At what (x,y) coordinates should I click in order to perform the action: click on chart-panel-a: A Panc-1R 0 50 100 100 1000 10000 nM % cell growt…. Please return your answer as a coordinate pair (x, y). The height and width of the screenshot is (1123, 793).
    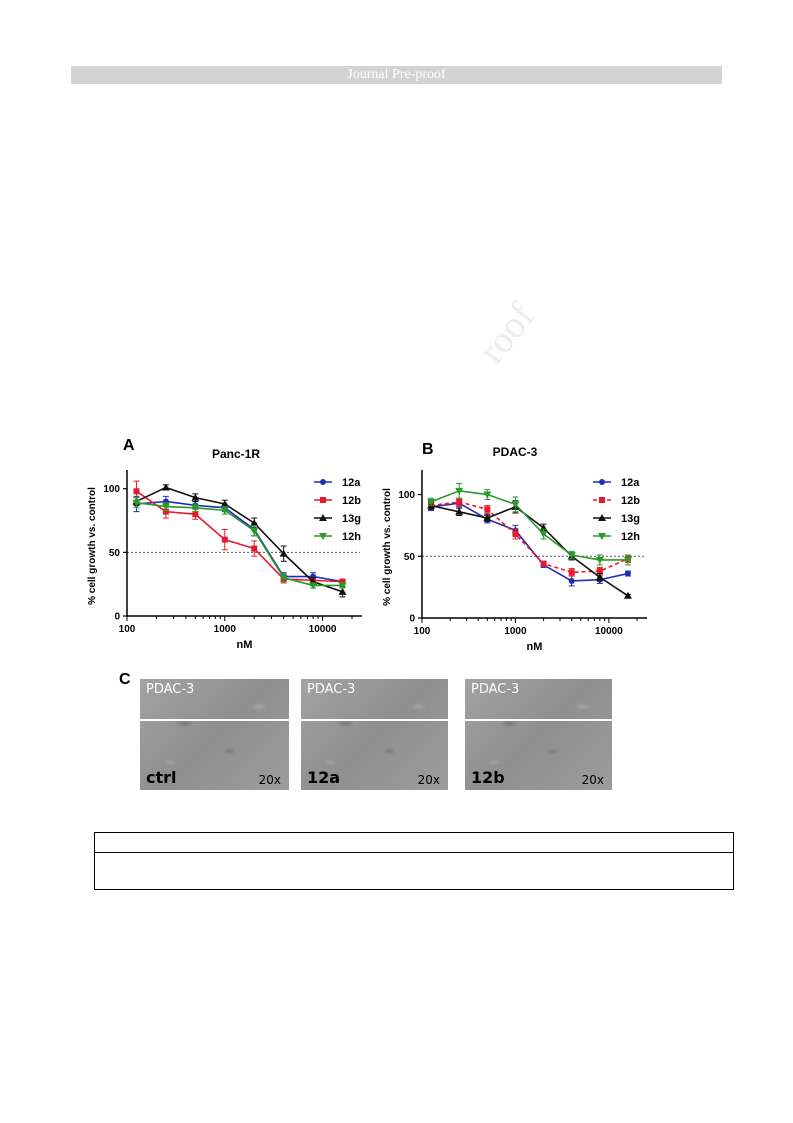
    Looking at the image, I should click on (224, 544).